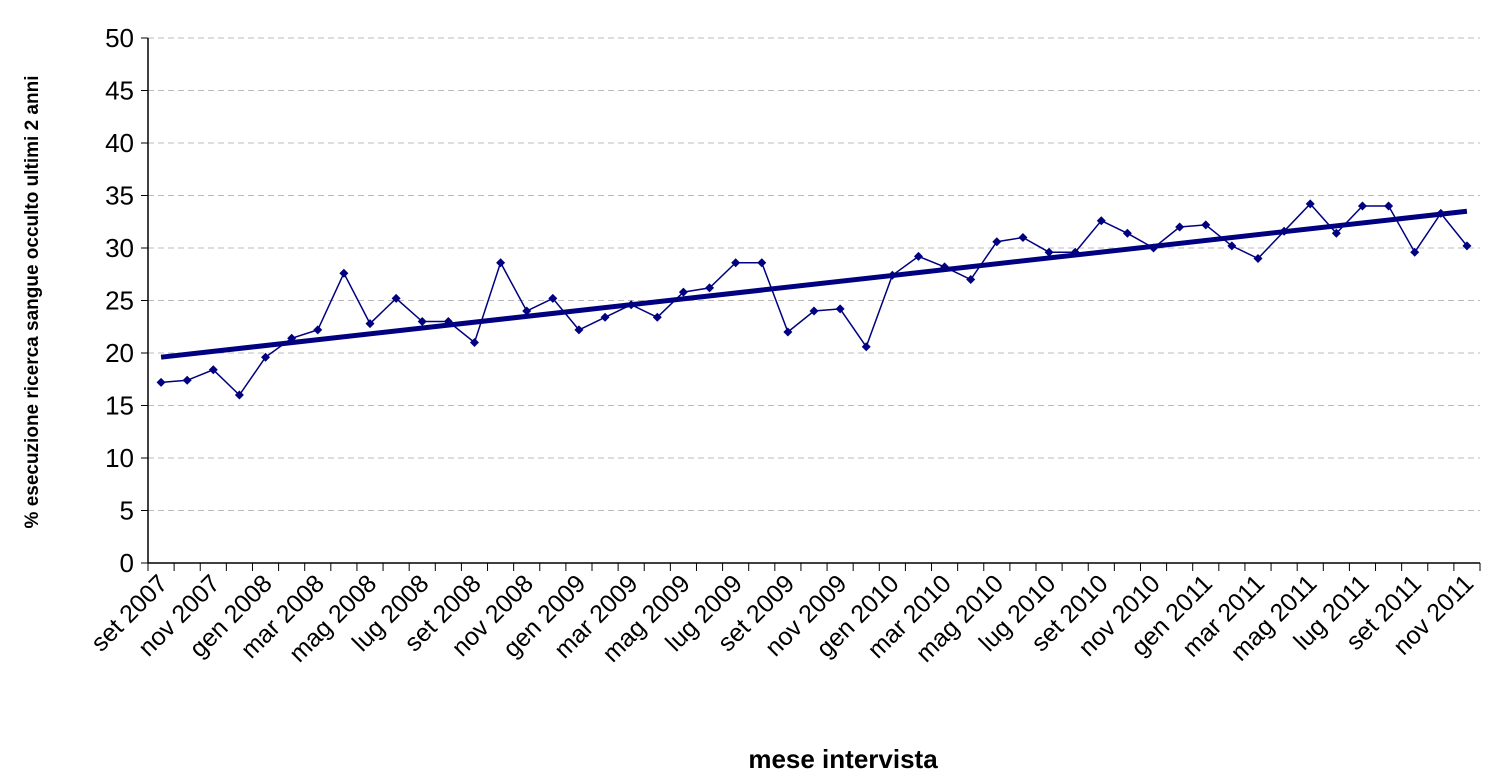  What do you see at coordinates (119, 143) in the screenshot?
I see `y-tick-label: 40` at bounding box center [119, 143].